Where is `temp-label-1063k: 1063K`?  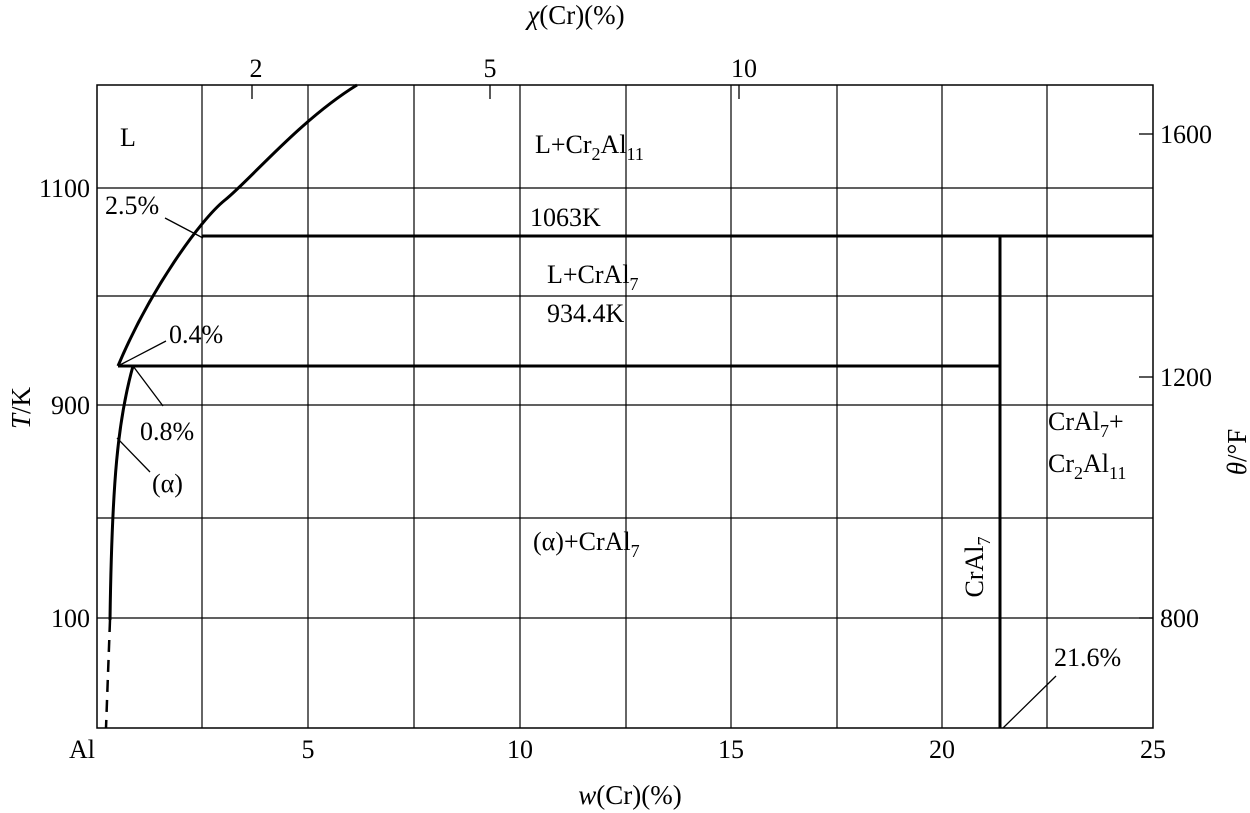 temp-label-1063k: 1063K is located at coordinates (565, 217).